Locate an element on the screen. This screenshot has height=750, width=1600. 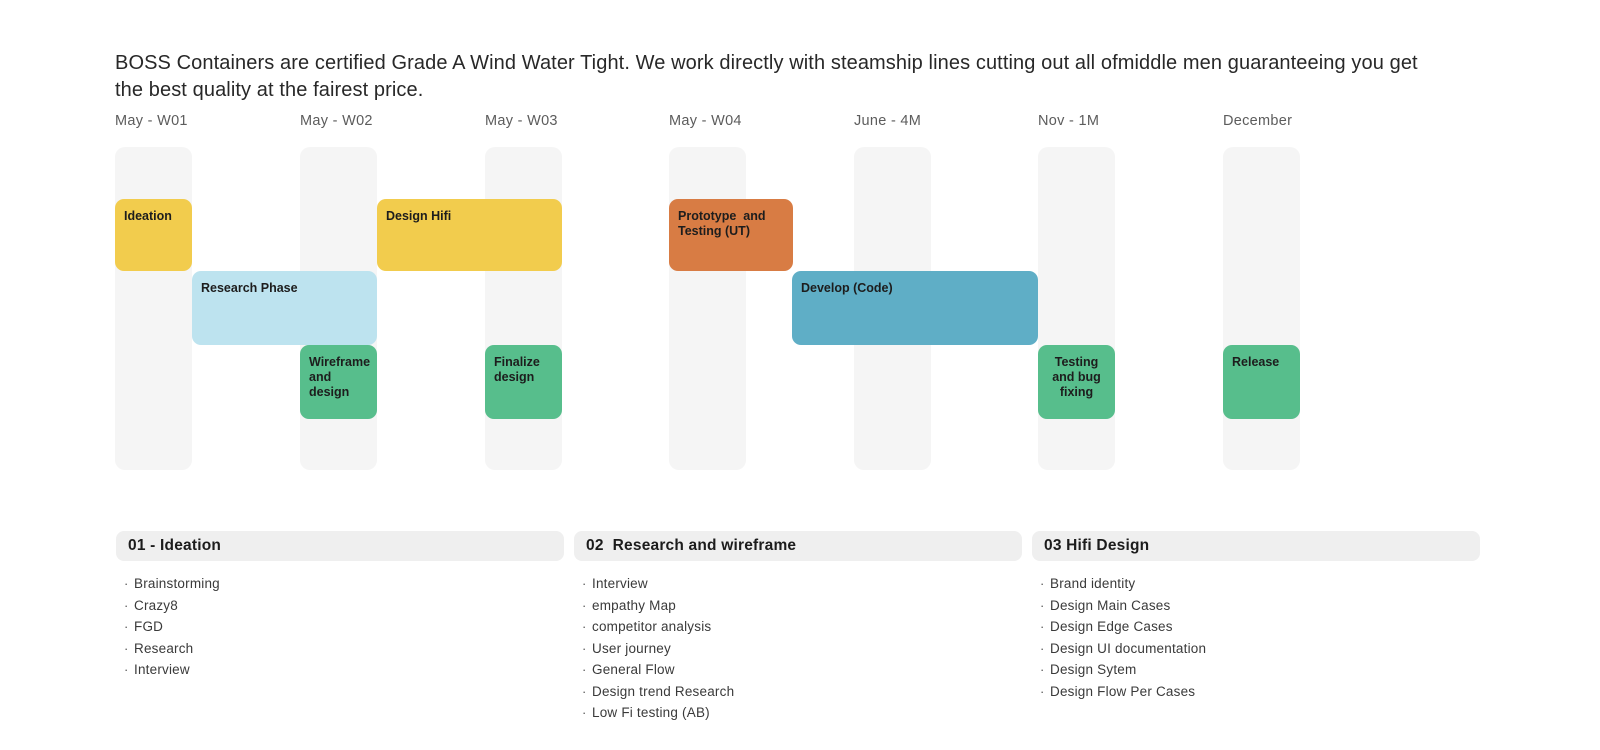
list-item: · Design UI documentation is located at coordinates (1260, 649).